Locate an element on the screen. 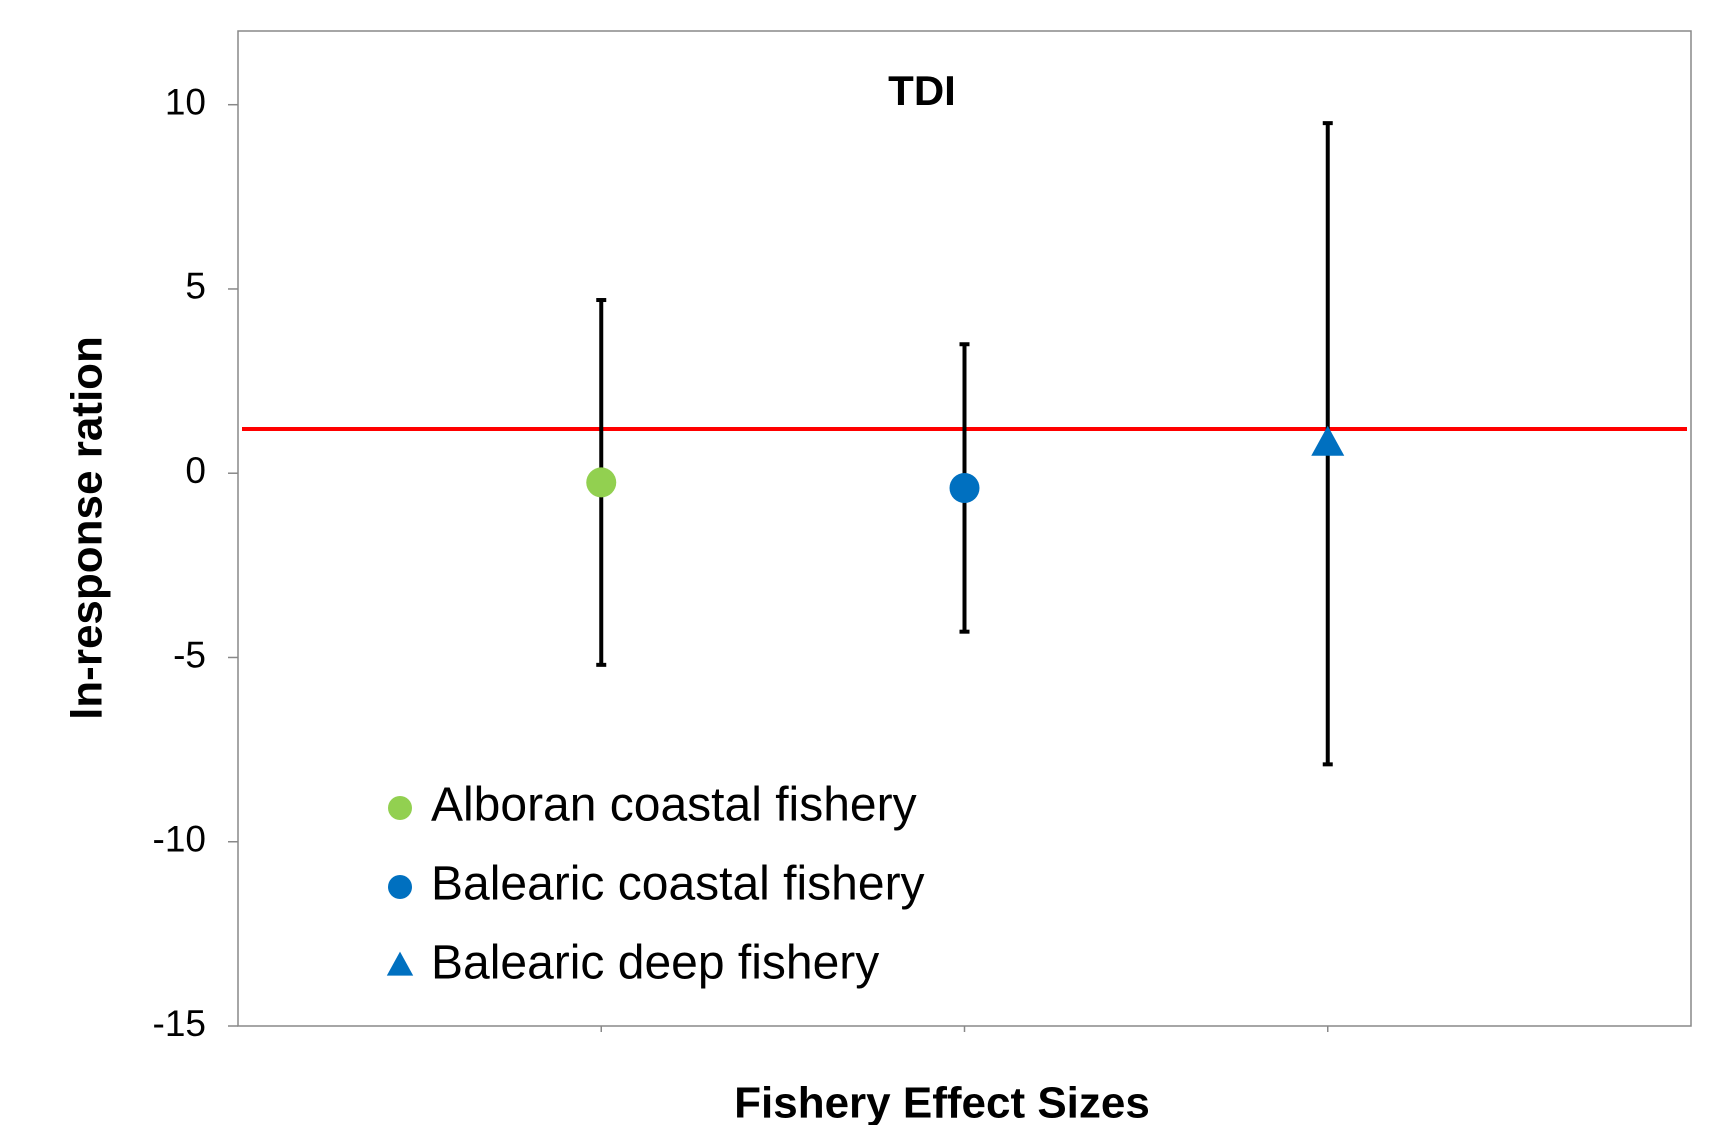 This screenshot has height=1130, width=1710. y-axis-label: ln-response ration is located at coordinates (87, 528).